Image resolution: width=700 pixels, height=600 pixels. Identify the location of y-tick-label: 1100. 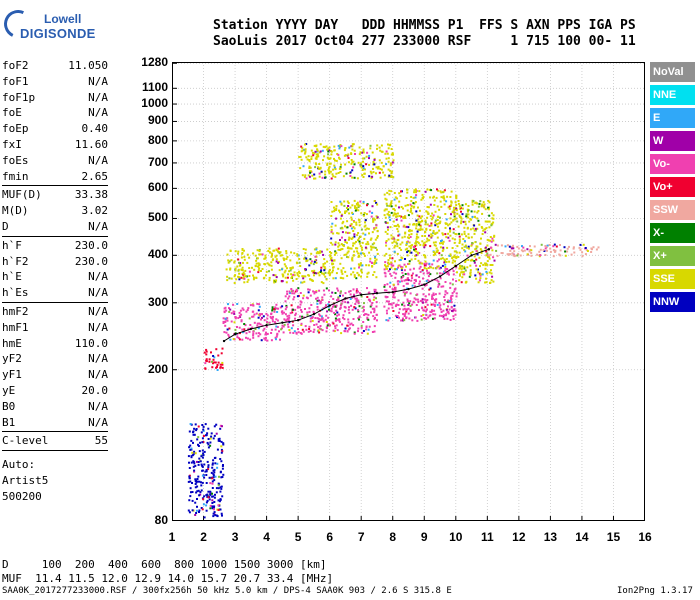
(154, 87).